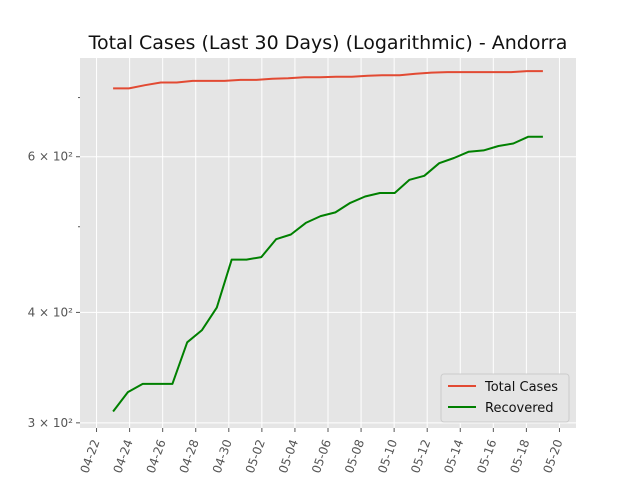  What do you see at coordinates (51, 423) in the screenshot?
I see `y-tick-label: 3 × 10²` at bounding box center [51, 423].